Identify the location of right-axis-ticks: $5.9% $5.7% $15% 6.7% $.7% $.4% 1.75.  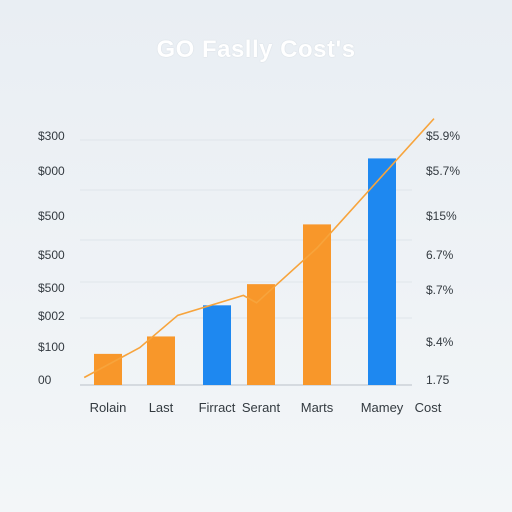
(443, 258).